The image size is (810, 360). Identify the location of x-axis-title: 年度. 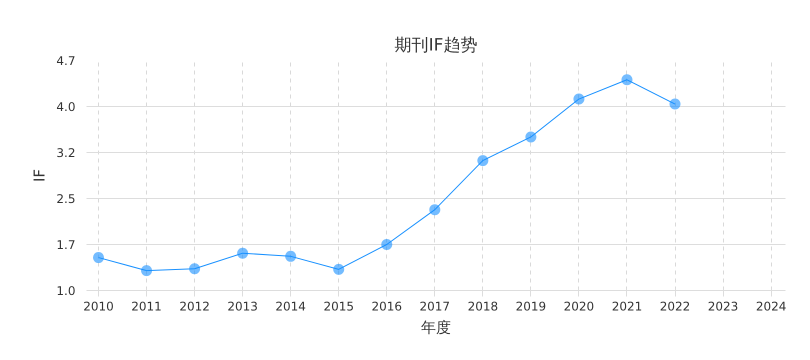
(436, 327).